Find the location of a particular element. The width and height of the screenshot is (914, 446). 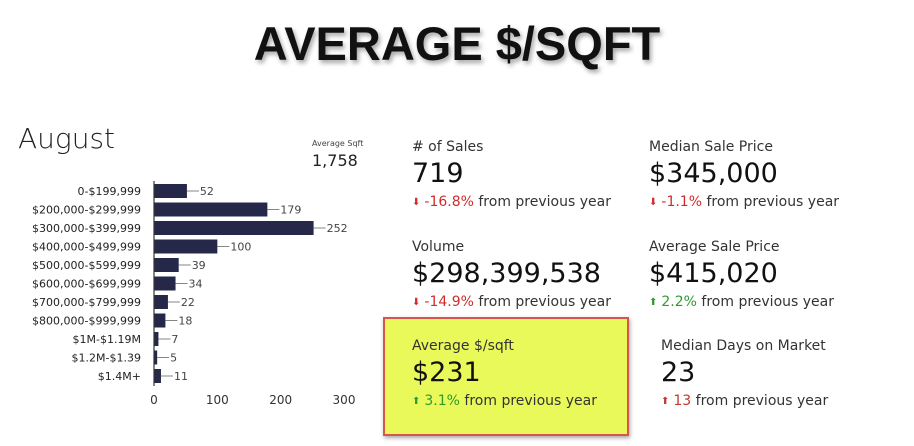

data-label: 100 is located at coordinates (240, 247).